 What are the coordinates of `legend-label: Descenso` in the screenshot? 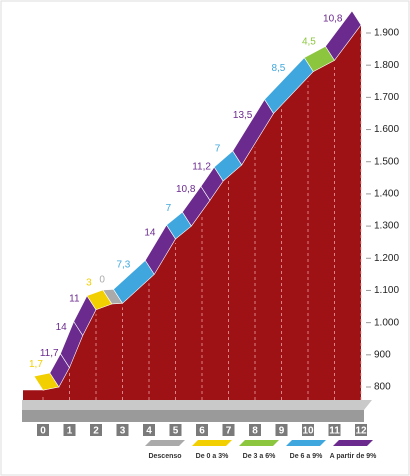 It's located at (164, 456).